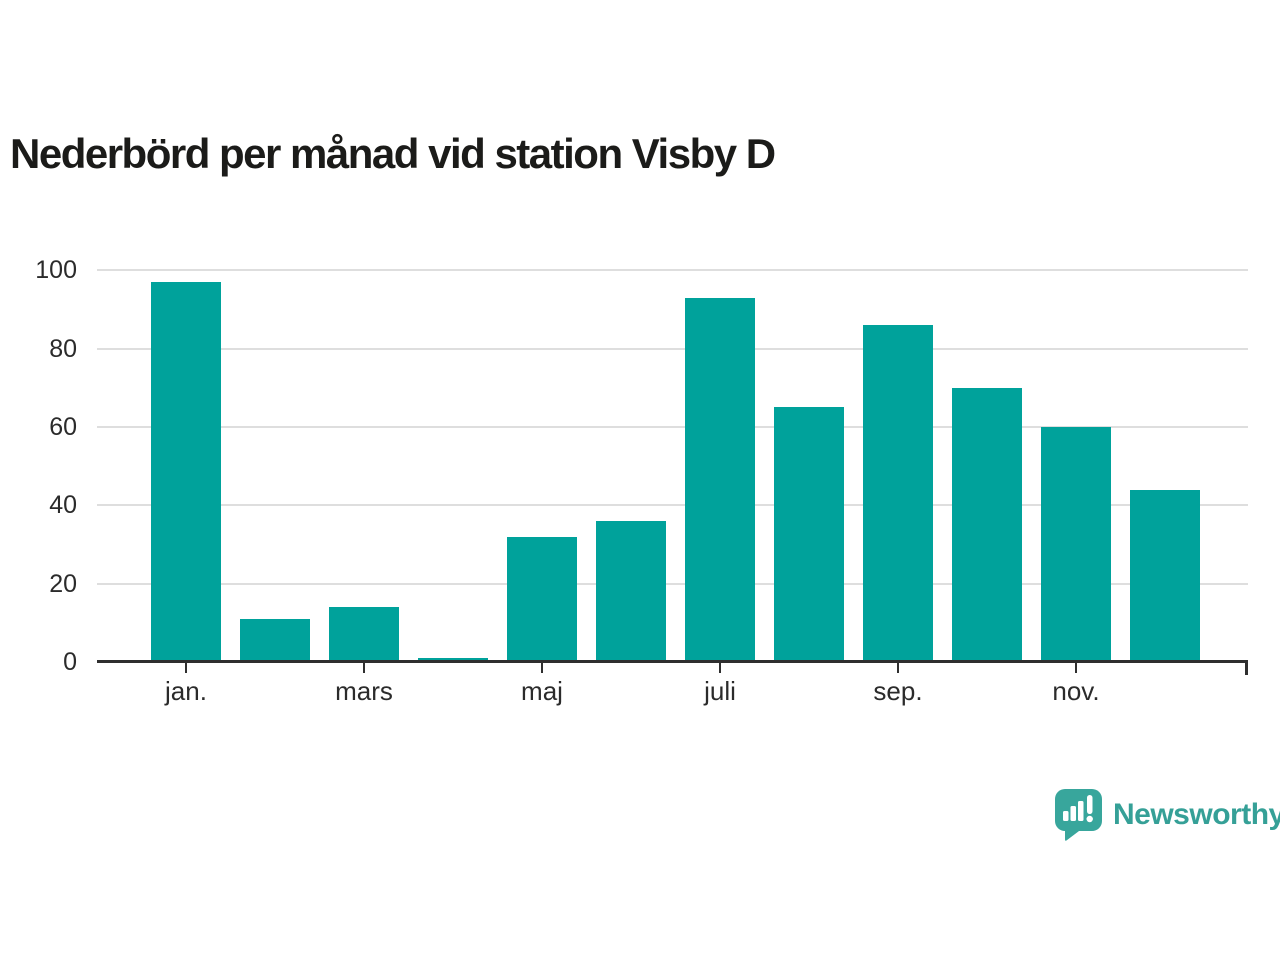  Describe the element at coordinates (720, 691) in the screenshot. I see `x-axis-tick-label: juli` at that location.